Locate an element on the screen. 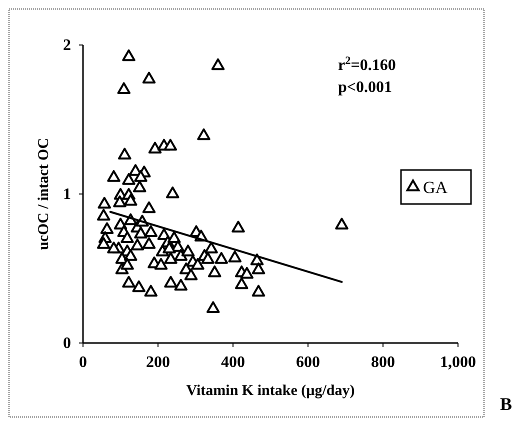 Image resolution: width=520 pixels, height=426 pixels. y-axis-title: ucOC / intact OC is located at coordinates (44, 194).